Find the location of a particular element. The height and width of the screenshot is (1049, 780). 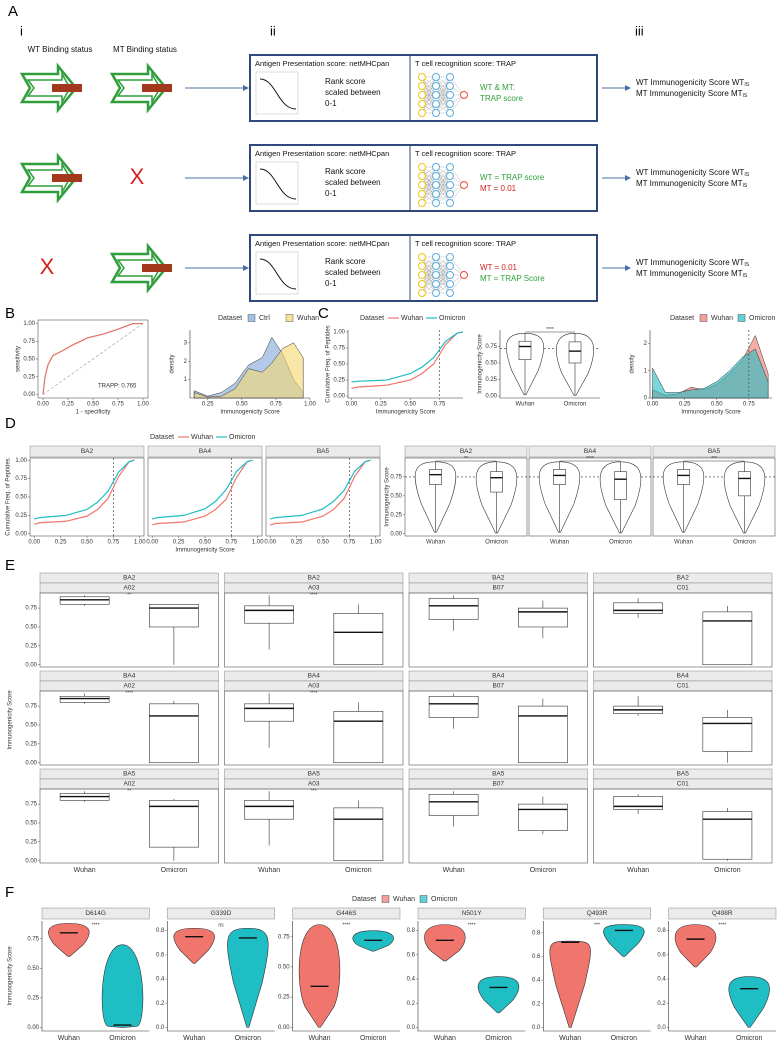

y-axis-title: density is located at coordinates (633, 363).